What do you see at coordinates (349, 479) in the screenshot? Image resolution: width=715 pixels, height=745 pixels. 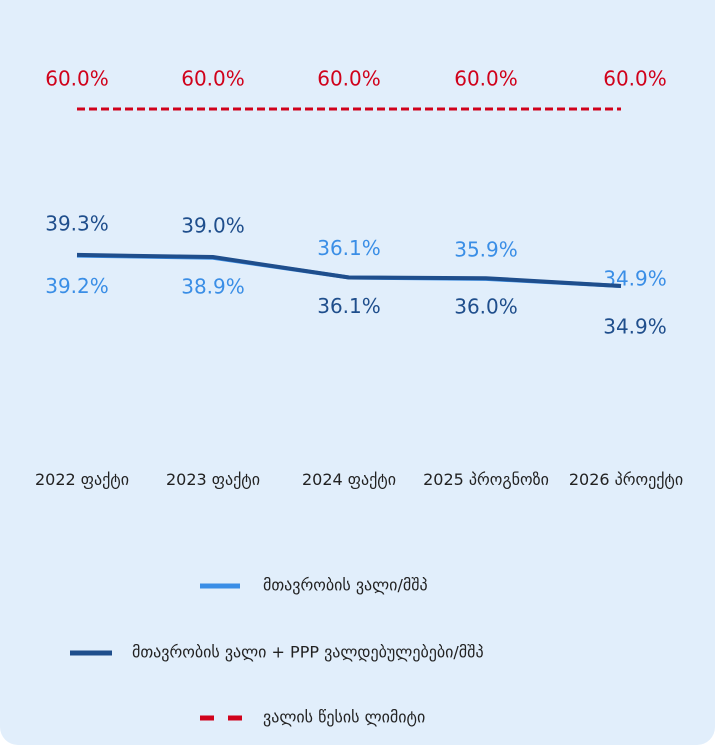 I see `x-tick-label: 2024 ფაქტი` at bounding box center [349, 479].